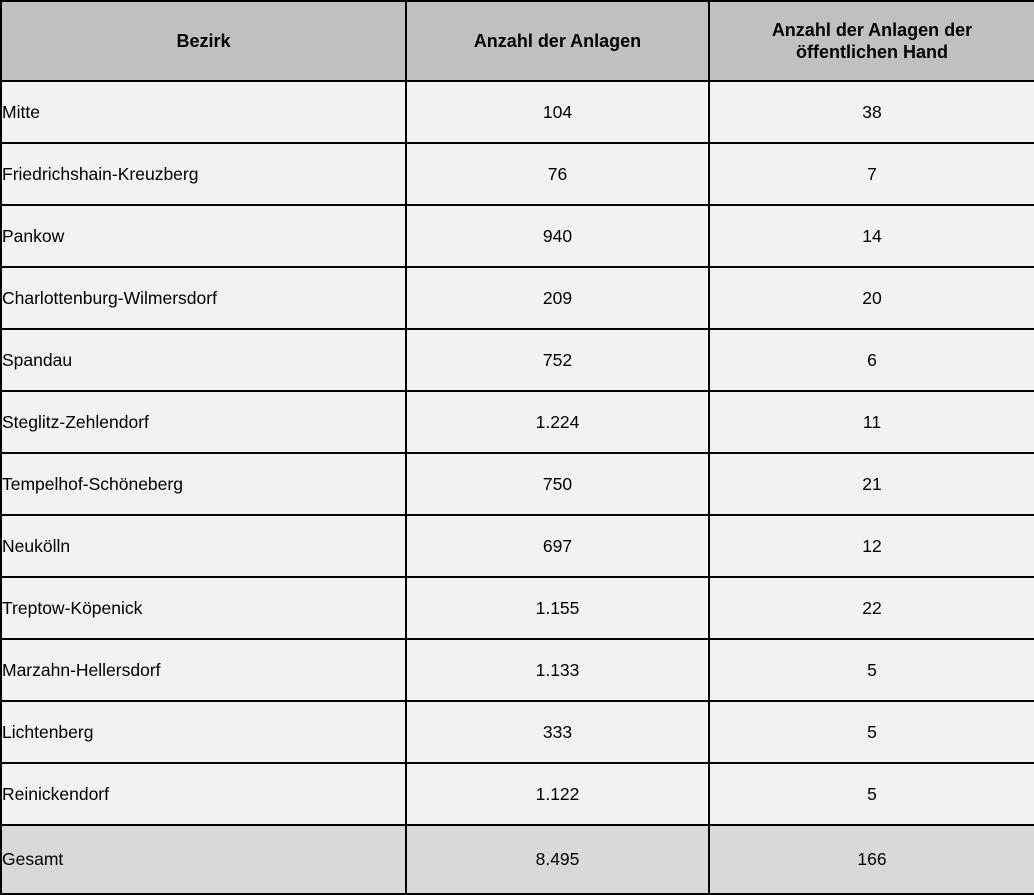 This screenshot has width=1034, height=895. Describe the element at coordinates (203, 298) in the screenshot. I see `cell-bezirk: Charlottenburg-Wilmersdorf` at that location.